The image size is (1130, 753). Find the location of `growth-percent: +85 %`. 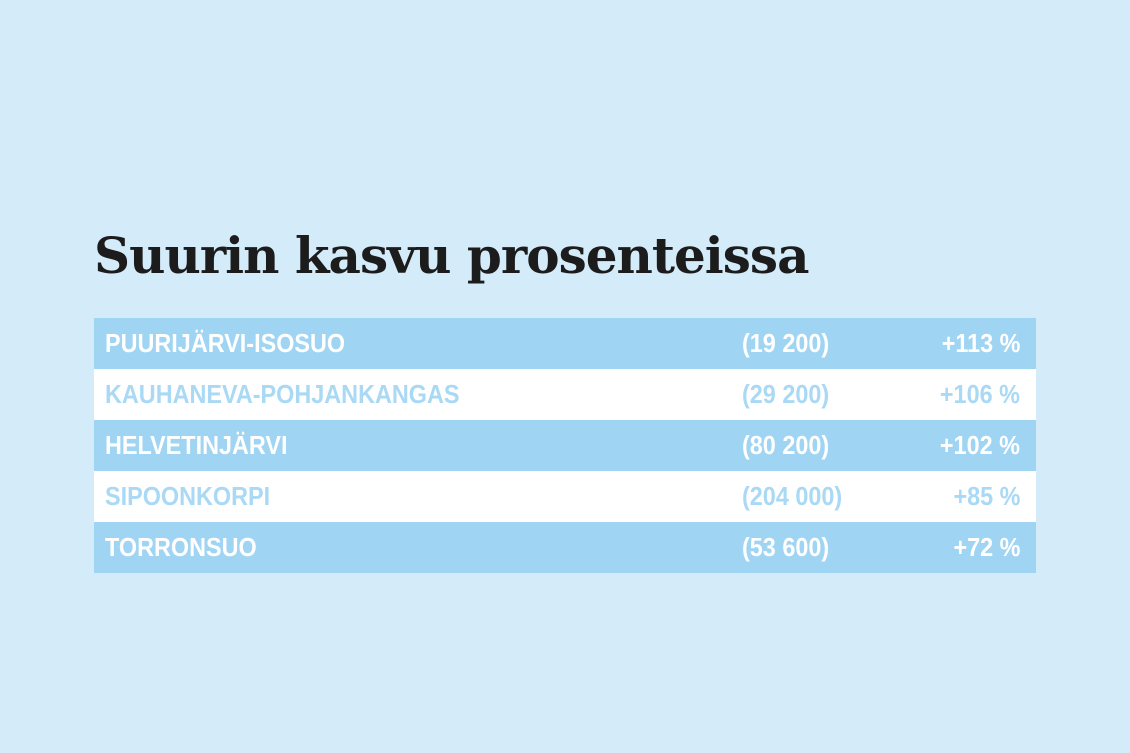

growth-percent: +85 % is located at coordinates (986, 496).